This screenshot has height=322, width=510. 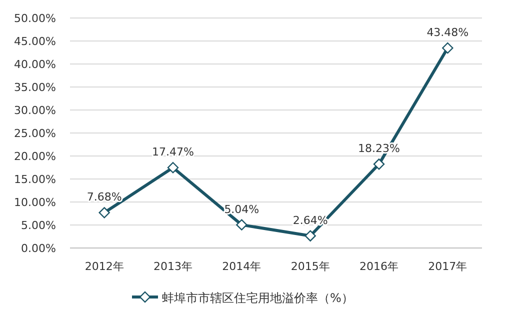 What do you see at coordinates (447, 32) in the screenshot?
I see `data-label: 43.48%` at bounding box center [447, 32].